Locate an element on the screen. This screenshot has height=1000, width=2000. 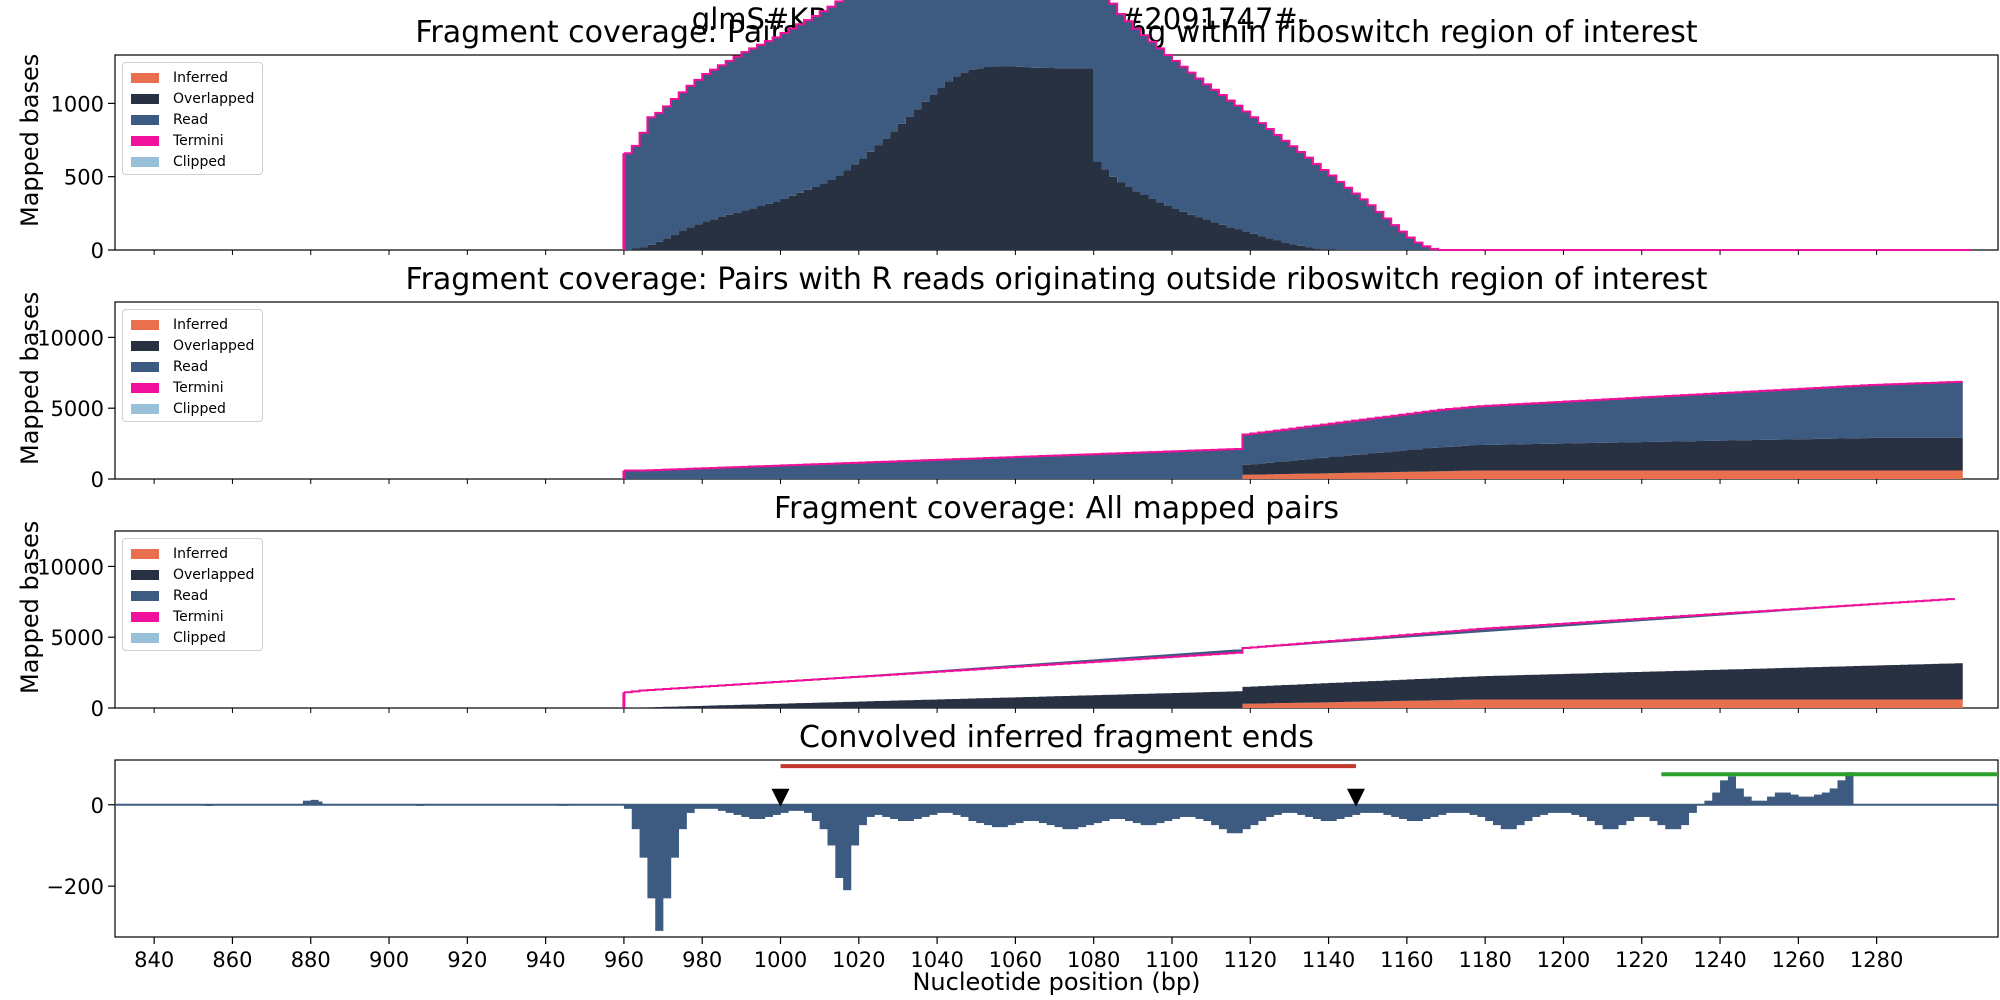
panel-4-title: Convolved inferred fragment ends is located at coordinates (1056, 737).